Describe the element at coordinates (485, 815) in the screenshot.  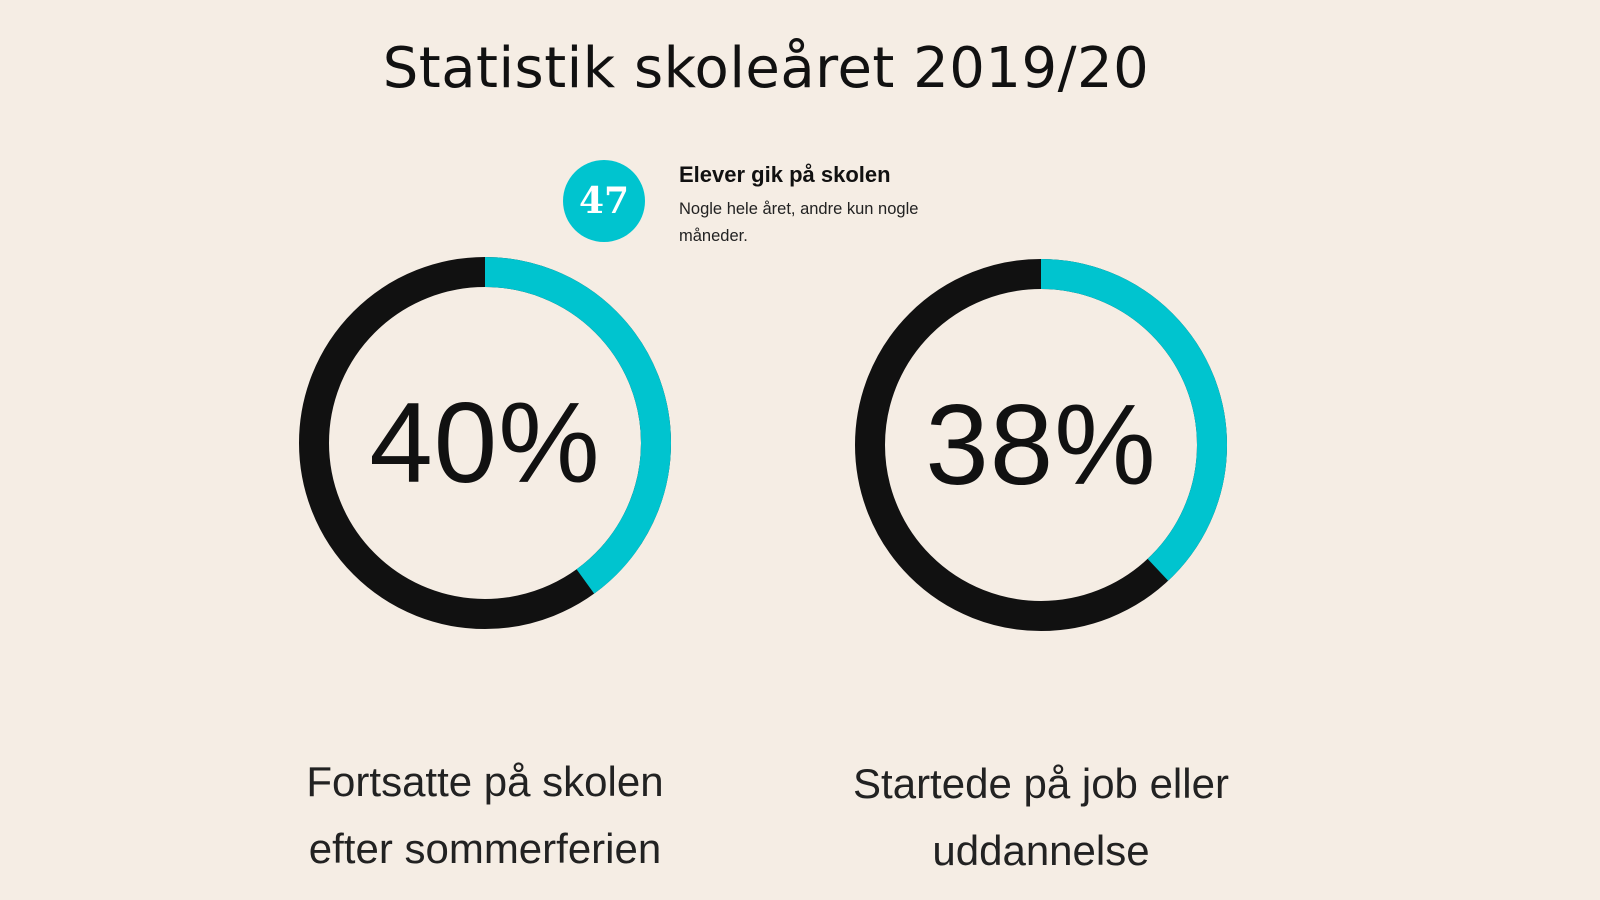
I see `donut-caption-continued: Fortsatte på skolen efter sommerferien` at that location.